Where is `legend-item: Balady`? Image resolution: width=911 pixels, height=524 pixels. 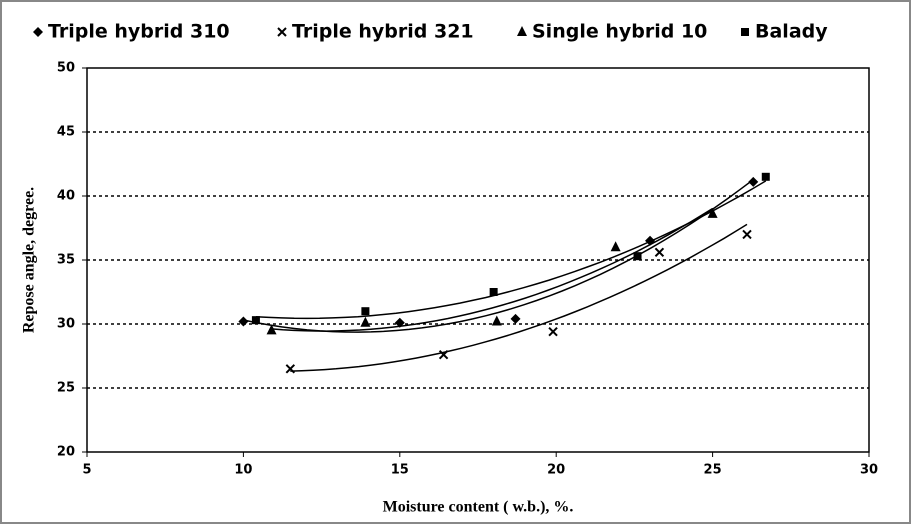 legend-item: Balady is located at coordinates (784, 32).